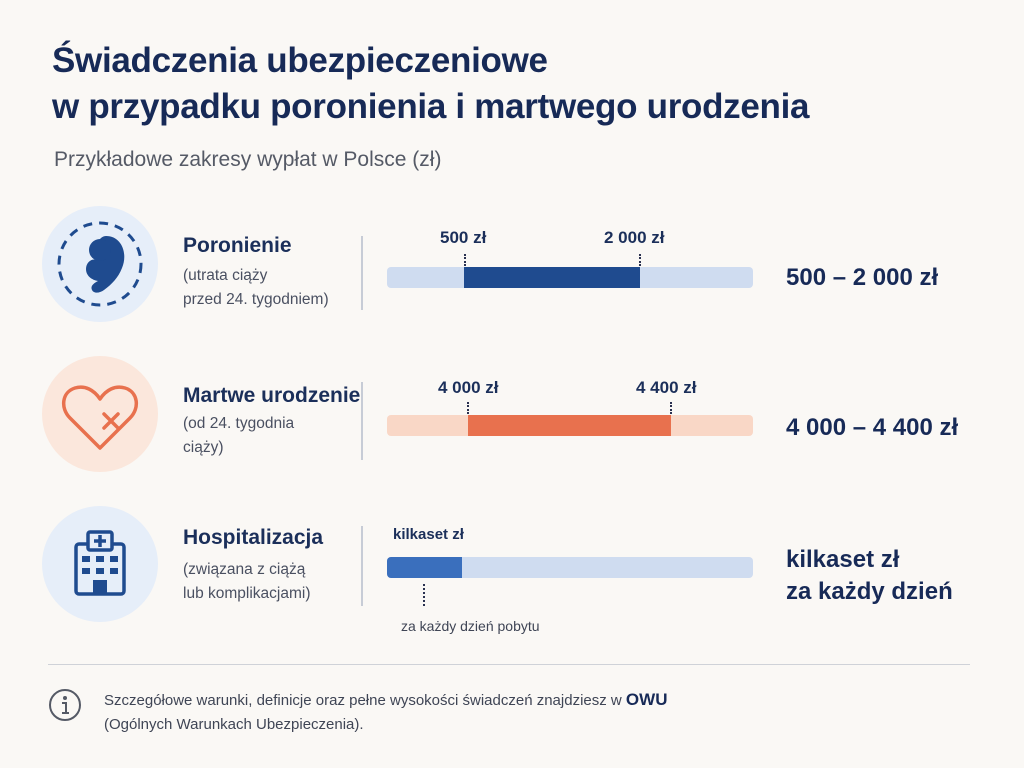 This screenshot has height=768, width=1024. Describe the element at coordinates (509, 664) in the screenshot. I see `footer-divider` at that location.